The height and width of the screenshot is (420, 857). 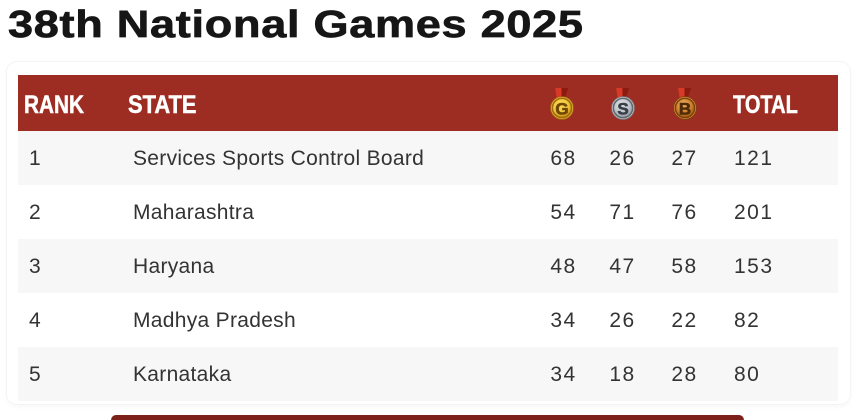 I want to click on svg-text: S, so click(x=622, y=109).